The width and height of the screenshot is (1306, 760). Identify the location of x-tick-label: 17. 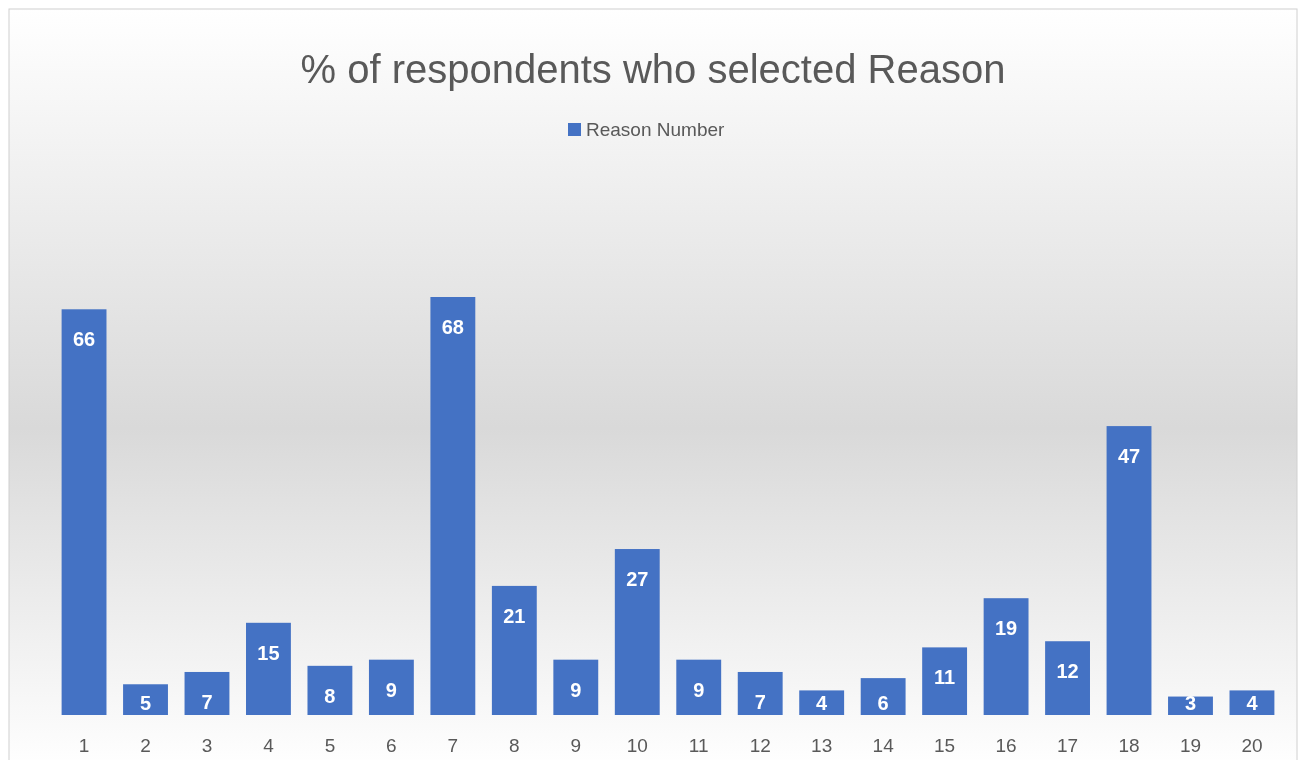
(1067, 745).